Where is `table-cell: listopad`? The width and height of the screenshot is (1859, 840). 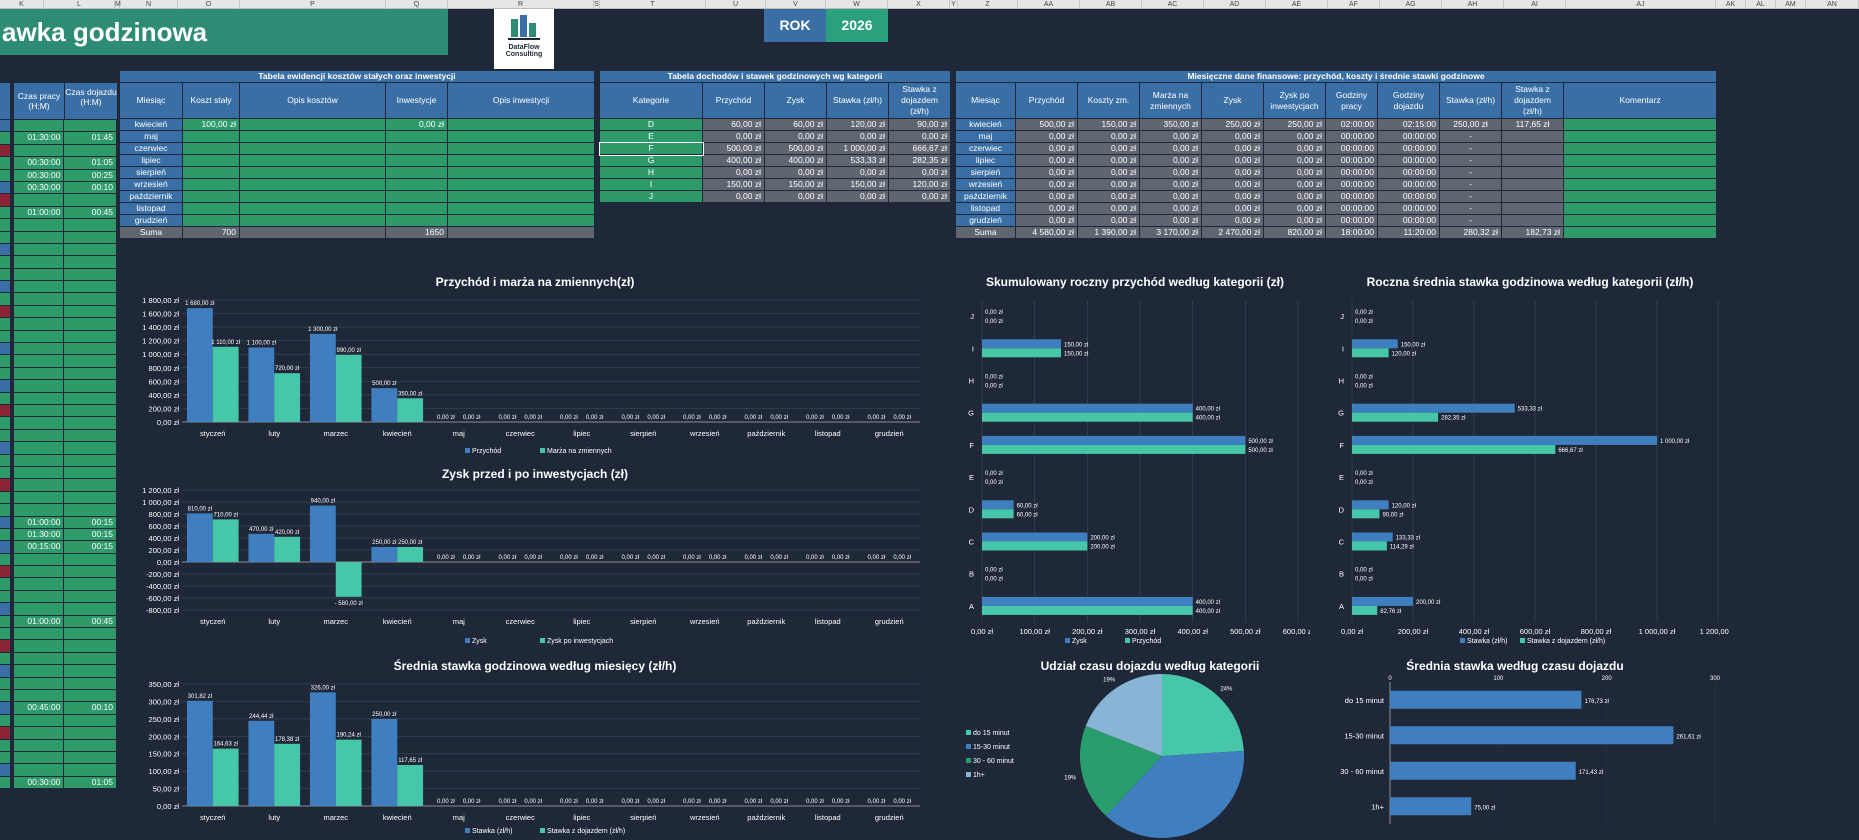
table-cell: listopad is located at coordinates (151, 208).